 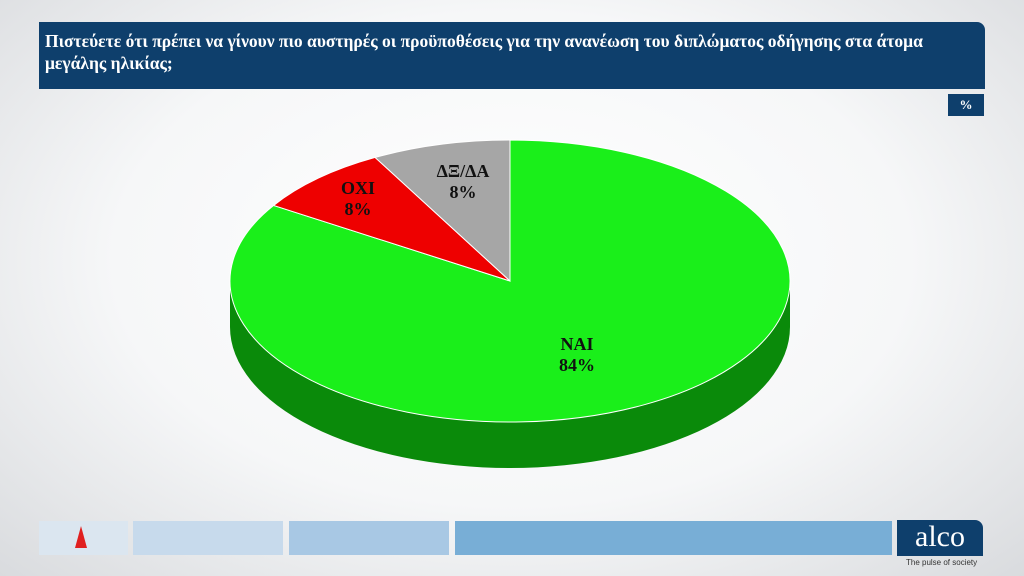 I want to click on channel-logo-box, so click(x=83, y=538).